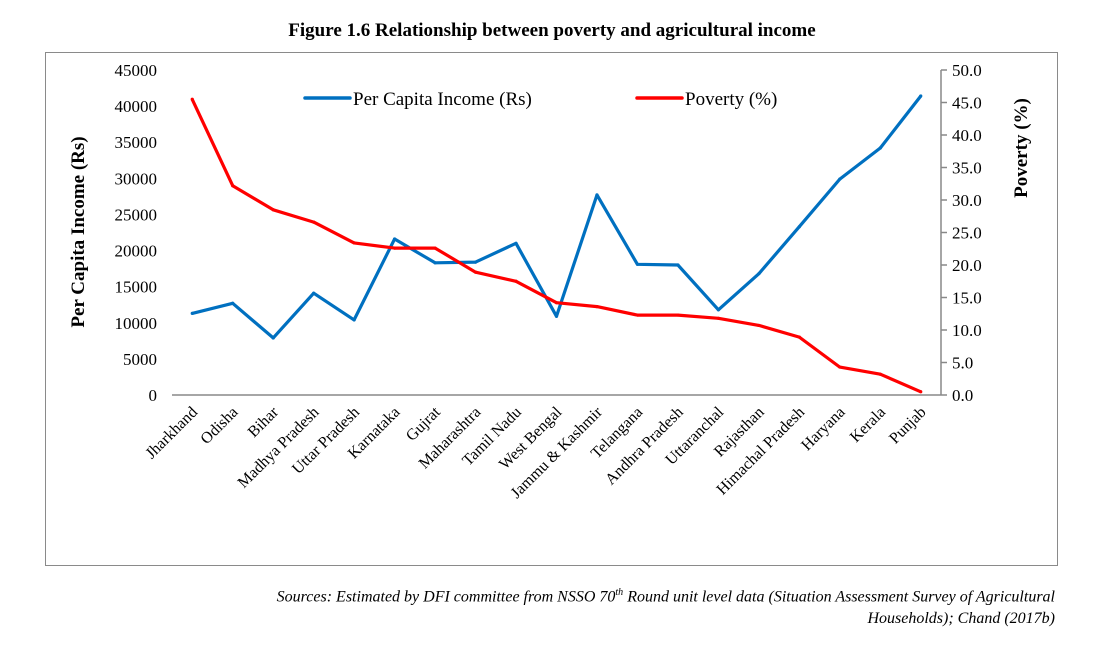  Describe the element at coordinates (868, 425) in the screenshot. I see `x-tick-label: Kerala` at that location.